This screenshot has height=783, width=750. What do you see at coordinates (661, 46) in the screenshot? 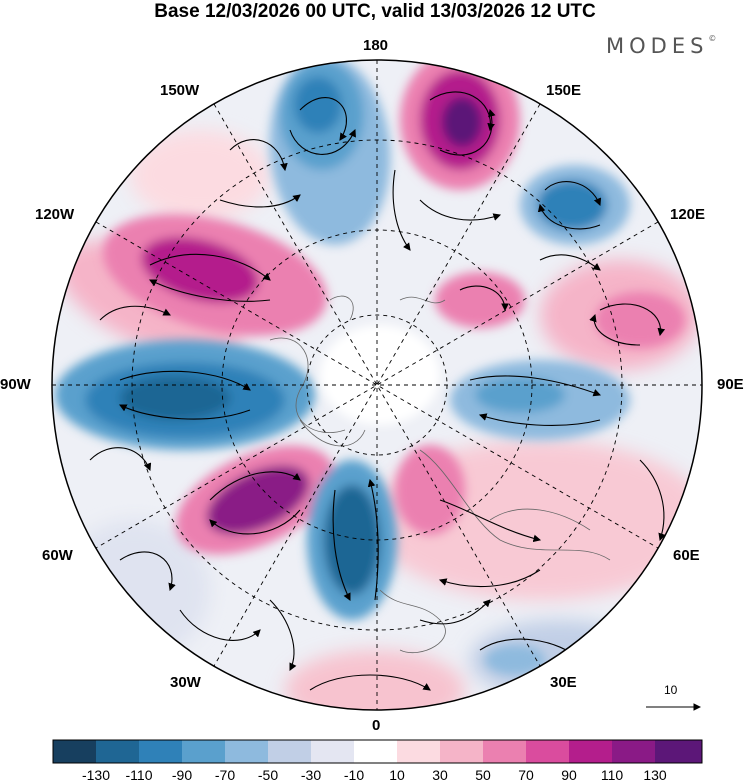
I see `modes-logo: MODES©` at bounding box center [661, 46].